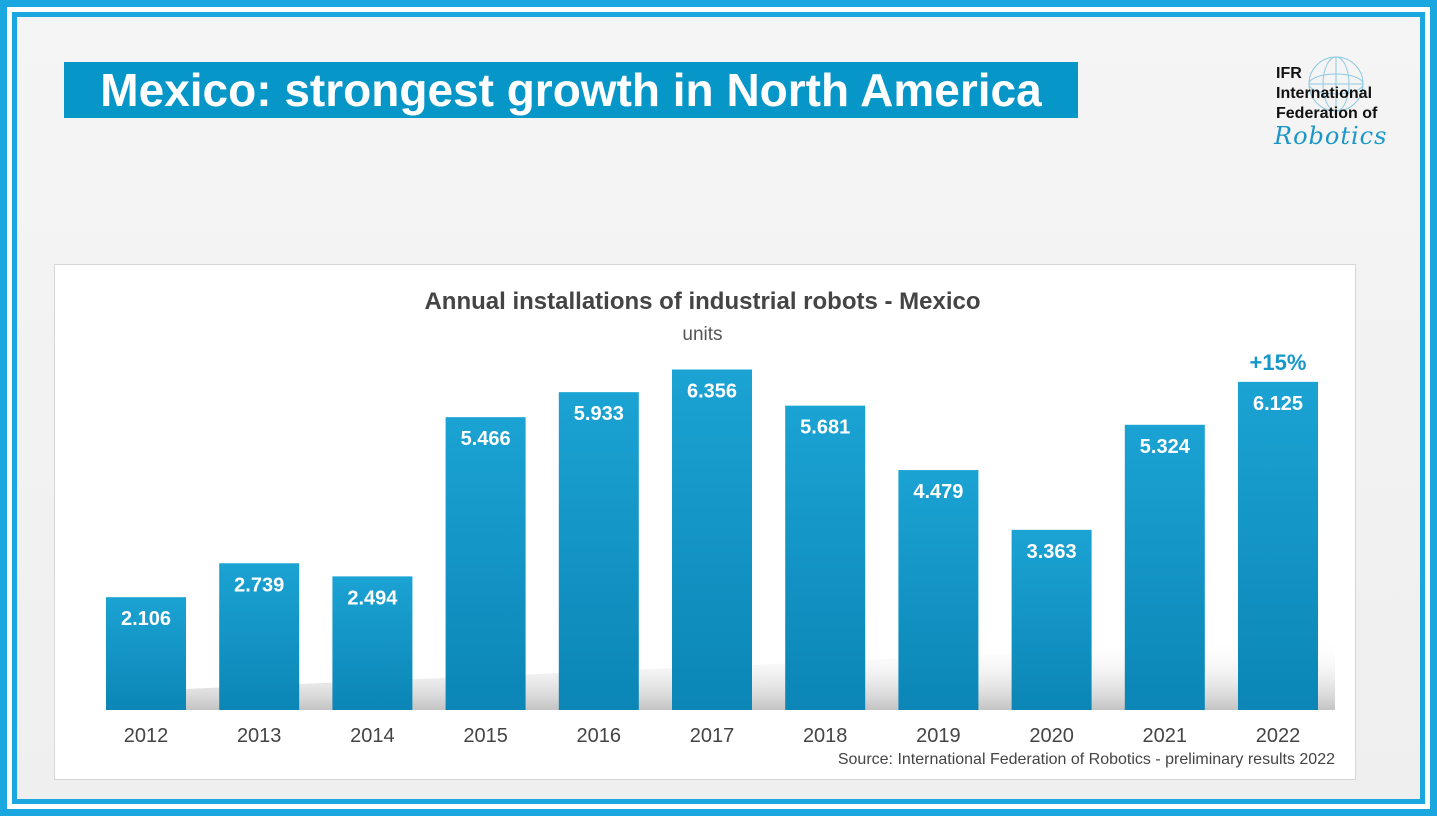 The height and width of the screenshot is (816, 1437). What do you see at coordinates (1278, 362) in the screenshot?
I see `growth-annotation: +15%` at bounding box center [1278, 362].